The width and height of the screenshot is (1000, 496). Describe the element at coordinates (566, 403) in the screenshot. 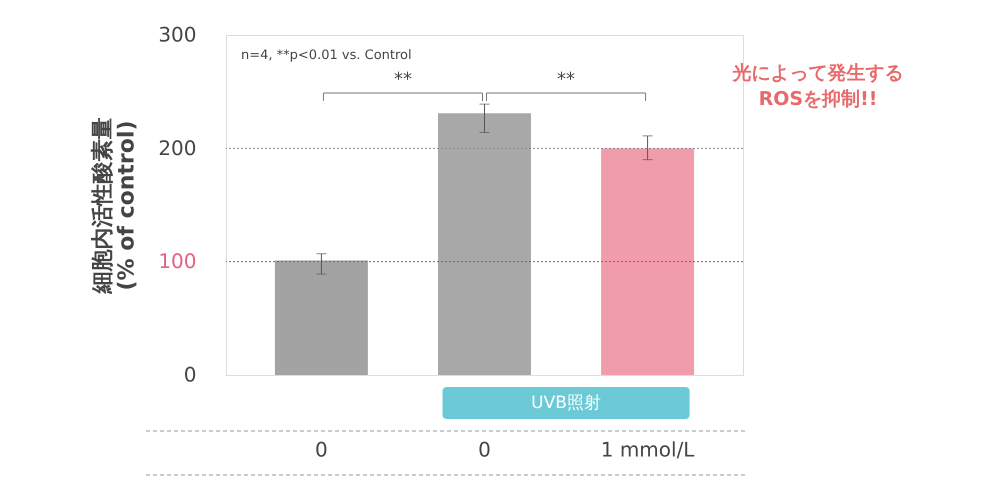

I see `text: UVB照射` at that location.